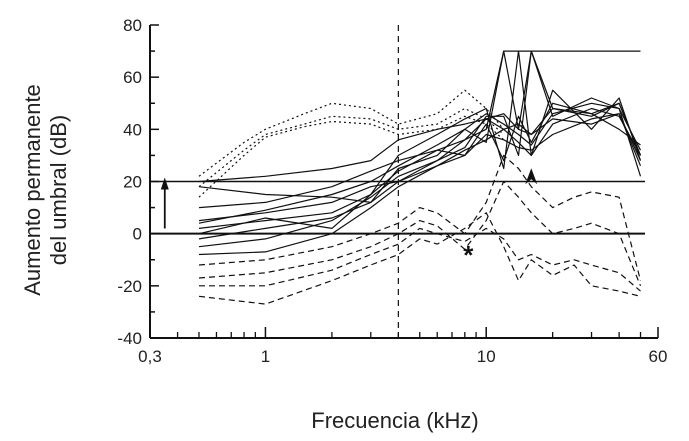 This screenshot has width=689, height=441. What do you see at coordinates (137, 234) in the screenshot?
I see `y-tick-label: 0` at bounding box center [137, 234].